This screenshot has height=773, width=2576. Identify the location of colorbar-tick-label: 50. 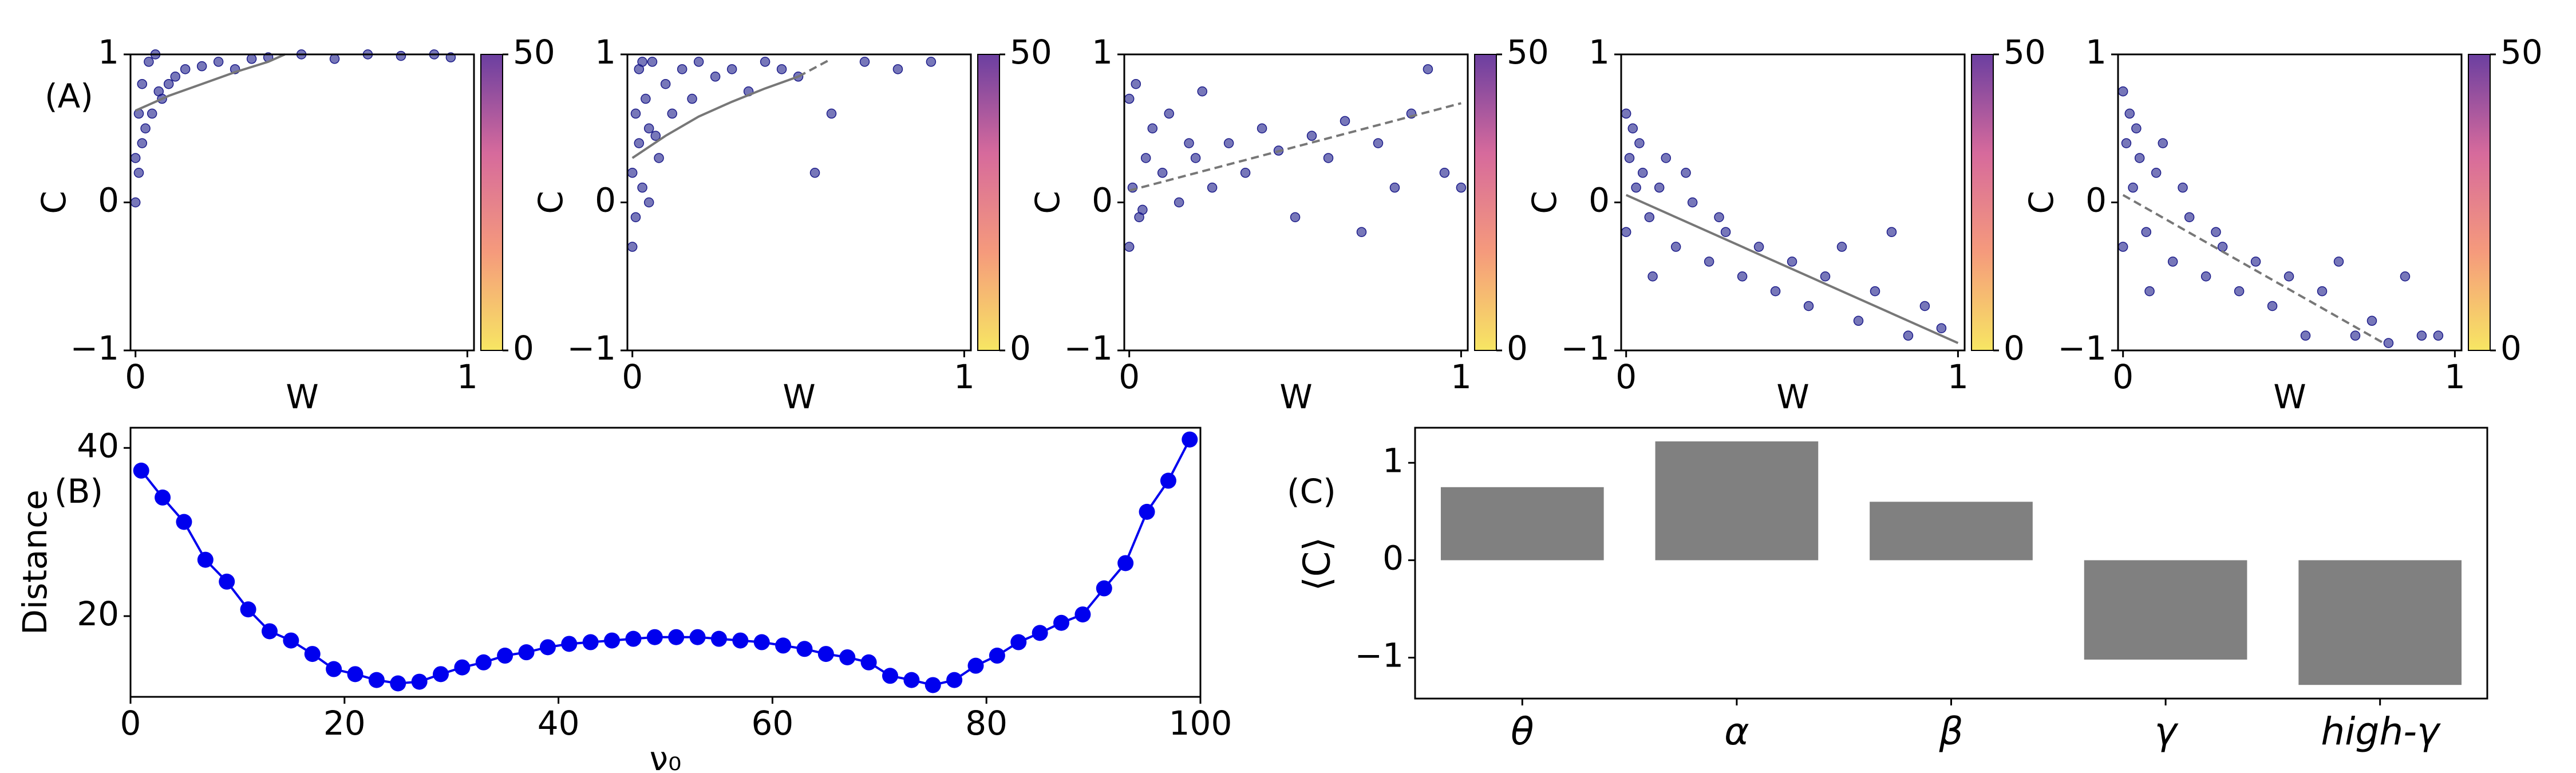
(1031, 52).